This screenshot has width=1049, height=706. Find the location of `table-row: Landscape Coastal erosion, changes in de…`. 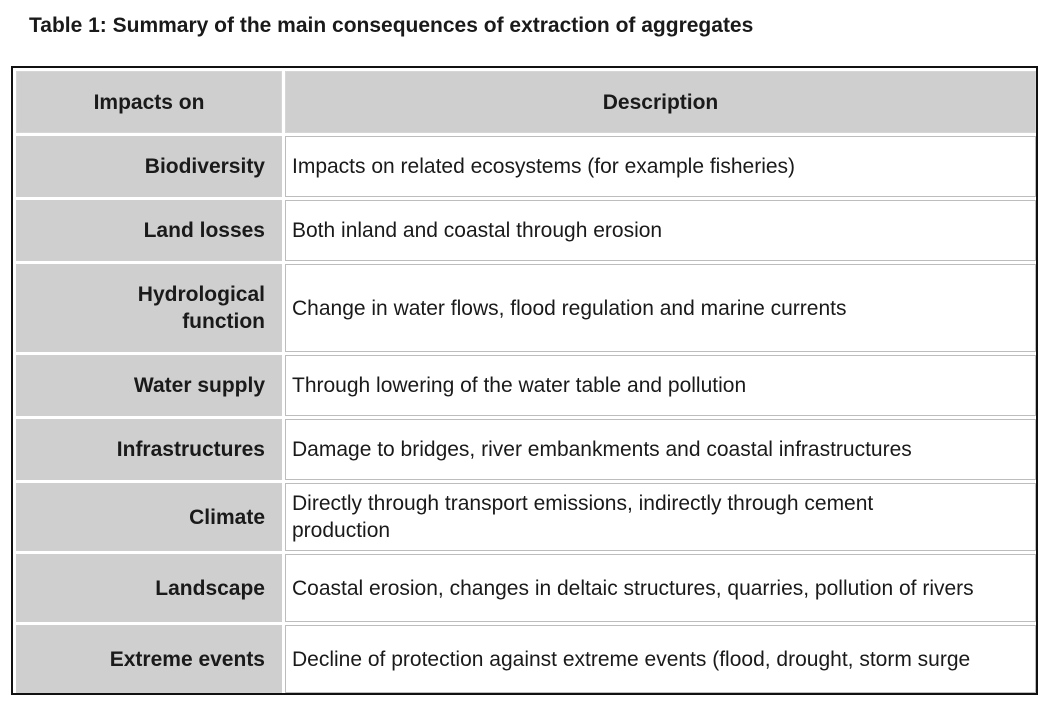

table-row: Landscape Coastal erosion, changes in de… is located at coordinates (526, 588).